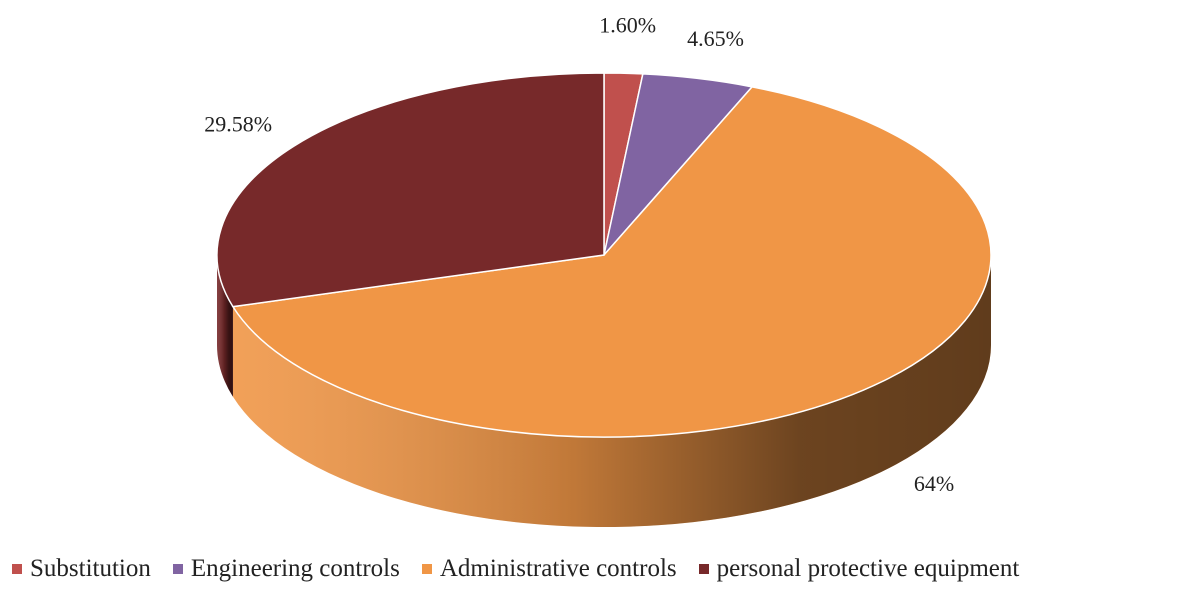 The height and width of the screenshot is (607, 1191). What do you see at coordinates (934, 483) in the screenshot?
I see `data-label-2: 64%` at bounding box center [934, 483].